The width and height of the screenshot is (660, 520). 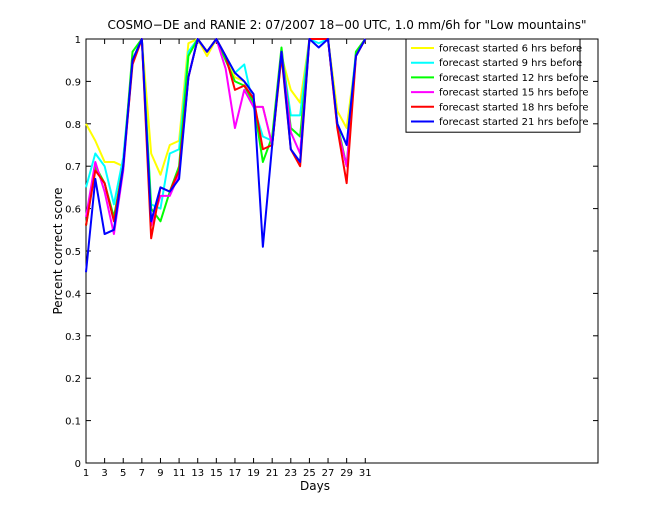 What do you see at coordinates (309, 473) in the screenshot?
I see `x-tick-label: 25` at bounding box center [309, 473].